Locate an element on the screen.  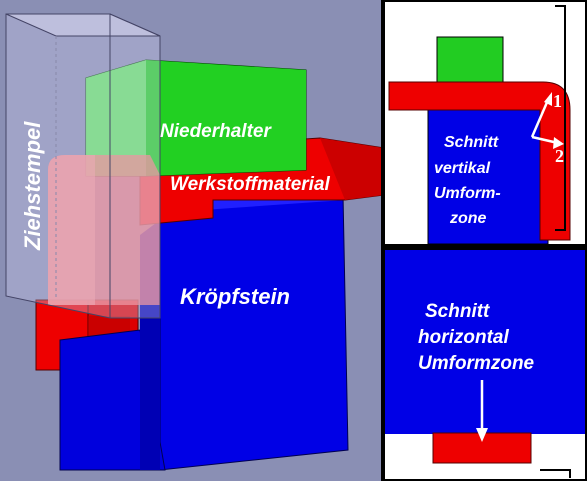
niederhalter-label: Niederhalter is located at coordinates (216, 131).